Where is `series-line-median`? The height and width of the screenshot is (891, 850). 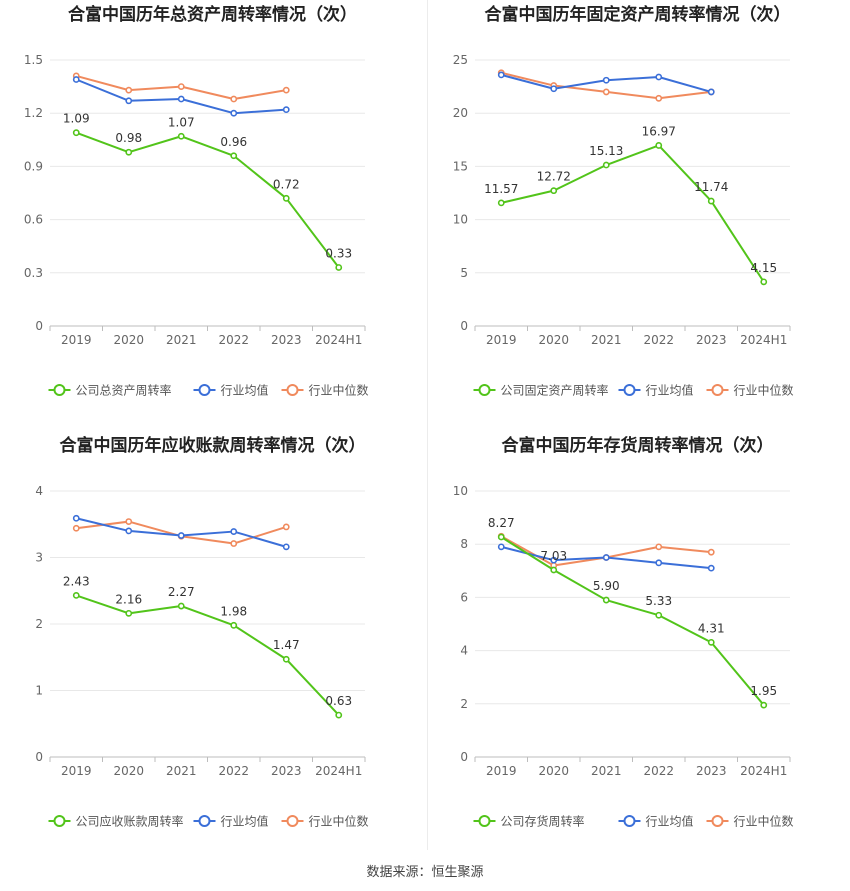 series-line-median is located at coordinates (606, 551).